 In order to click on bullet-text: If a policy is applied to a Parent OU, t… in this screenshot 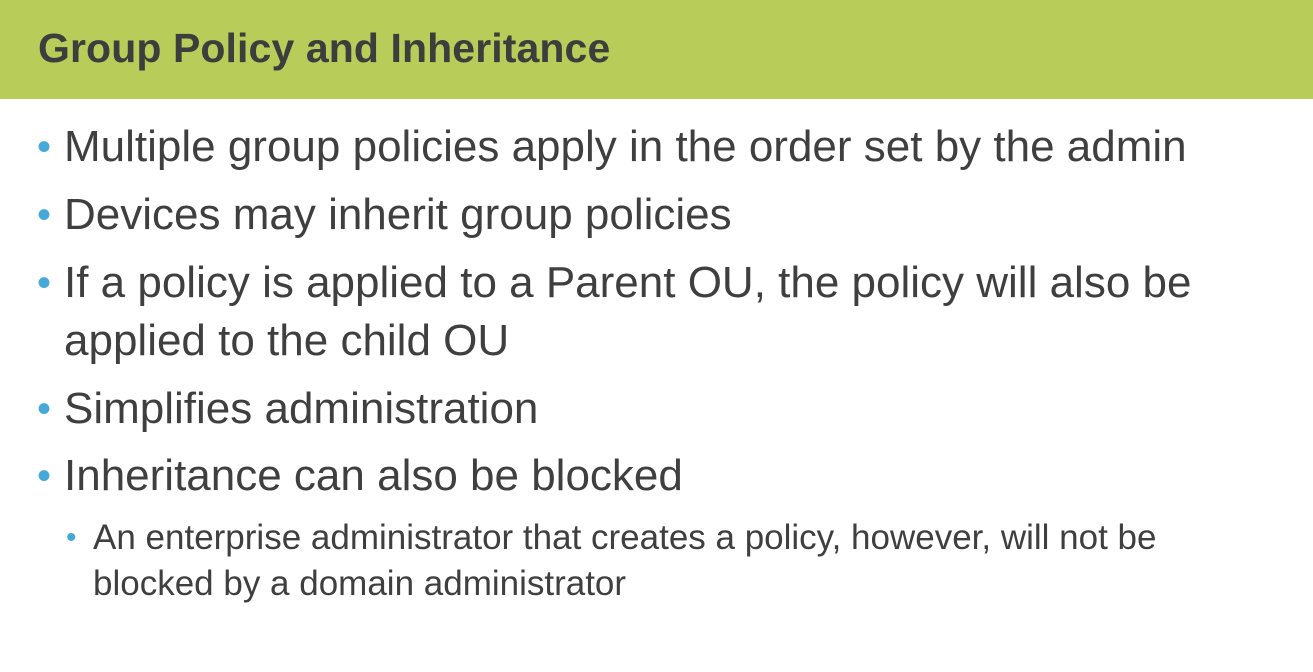, I will do `click(628, 311)`.